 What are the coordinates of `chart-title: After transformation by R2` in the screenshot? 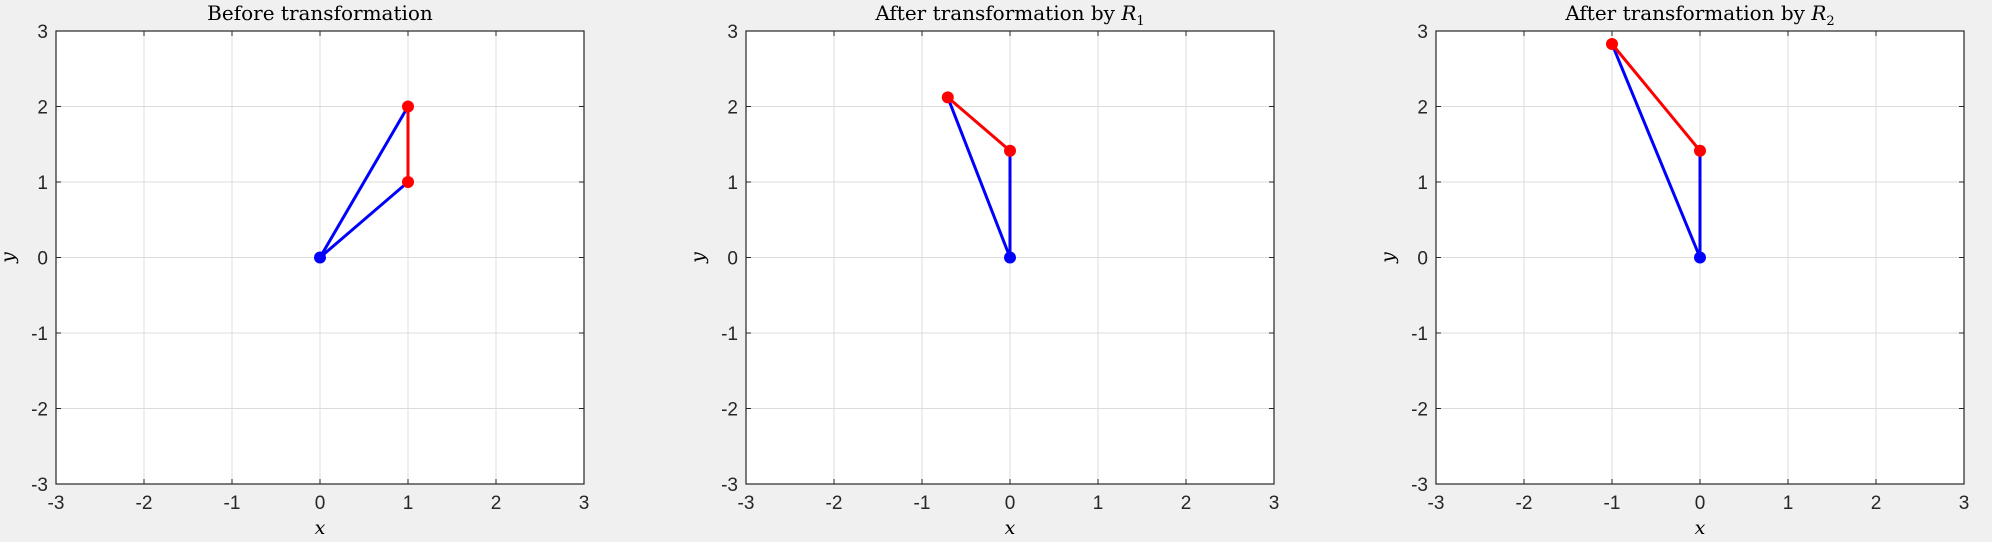 It's located at (1699, 15).